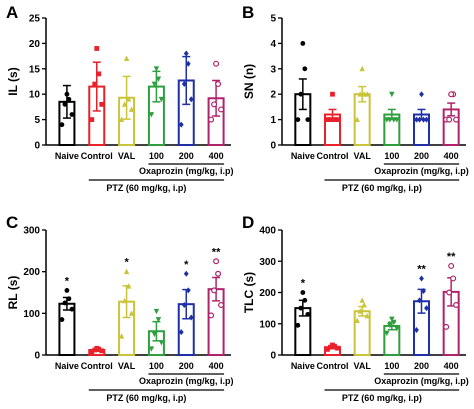 This screenshot has width=474, height=409. Describe the element at coordinates (31, 314) in the screenshot. I see `y-tick-label: 100` at that location.